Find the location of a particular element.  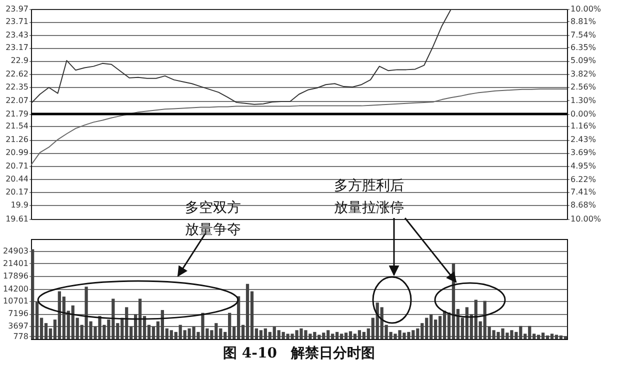

y-tick-label: 778 is located at coordinates (20, 336).